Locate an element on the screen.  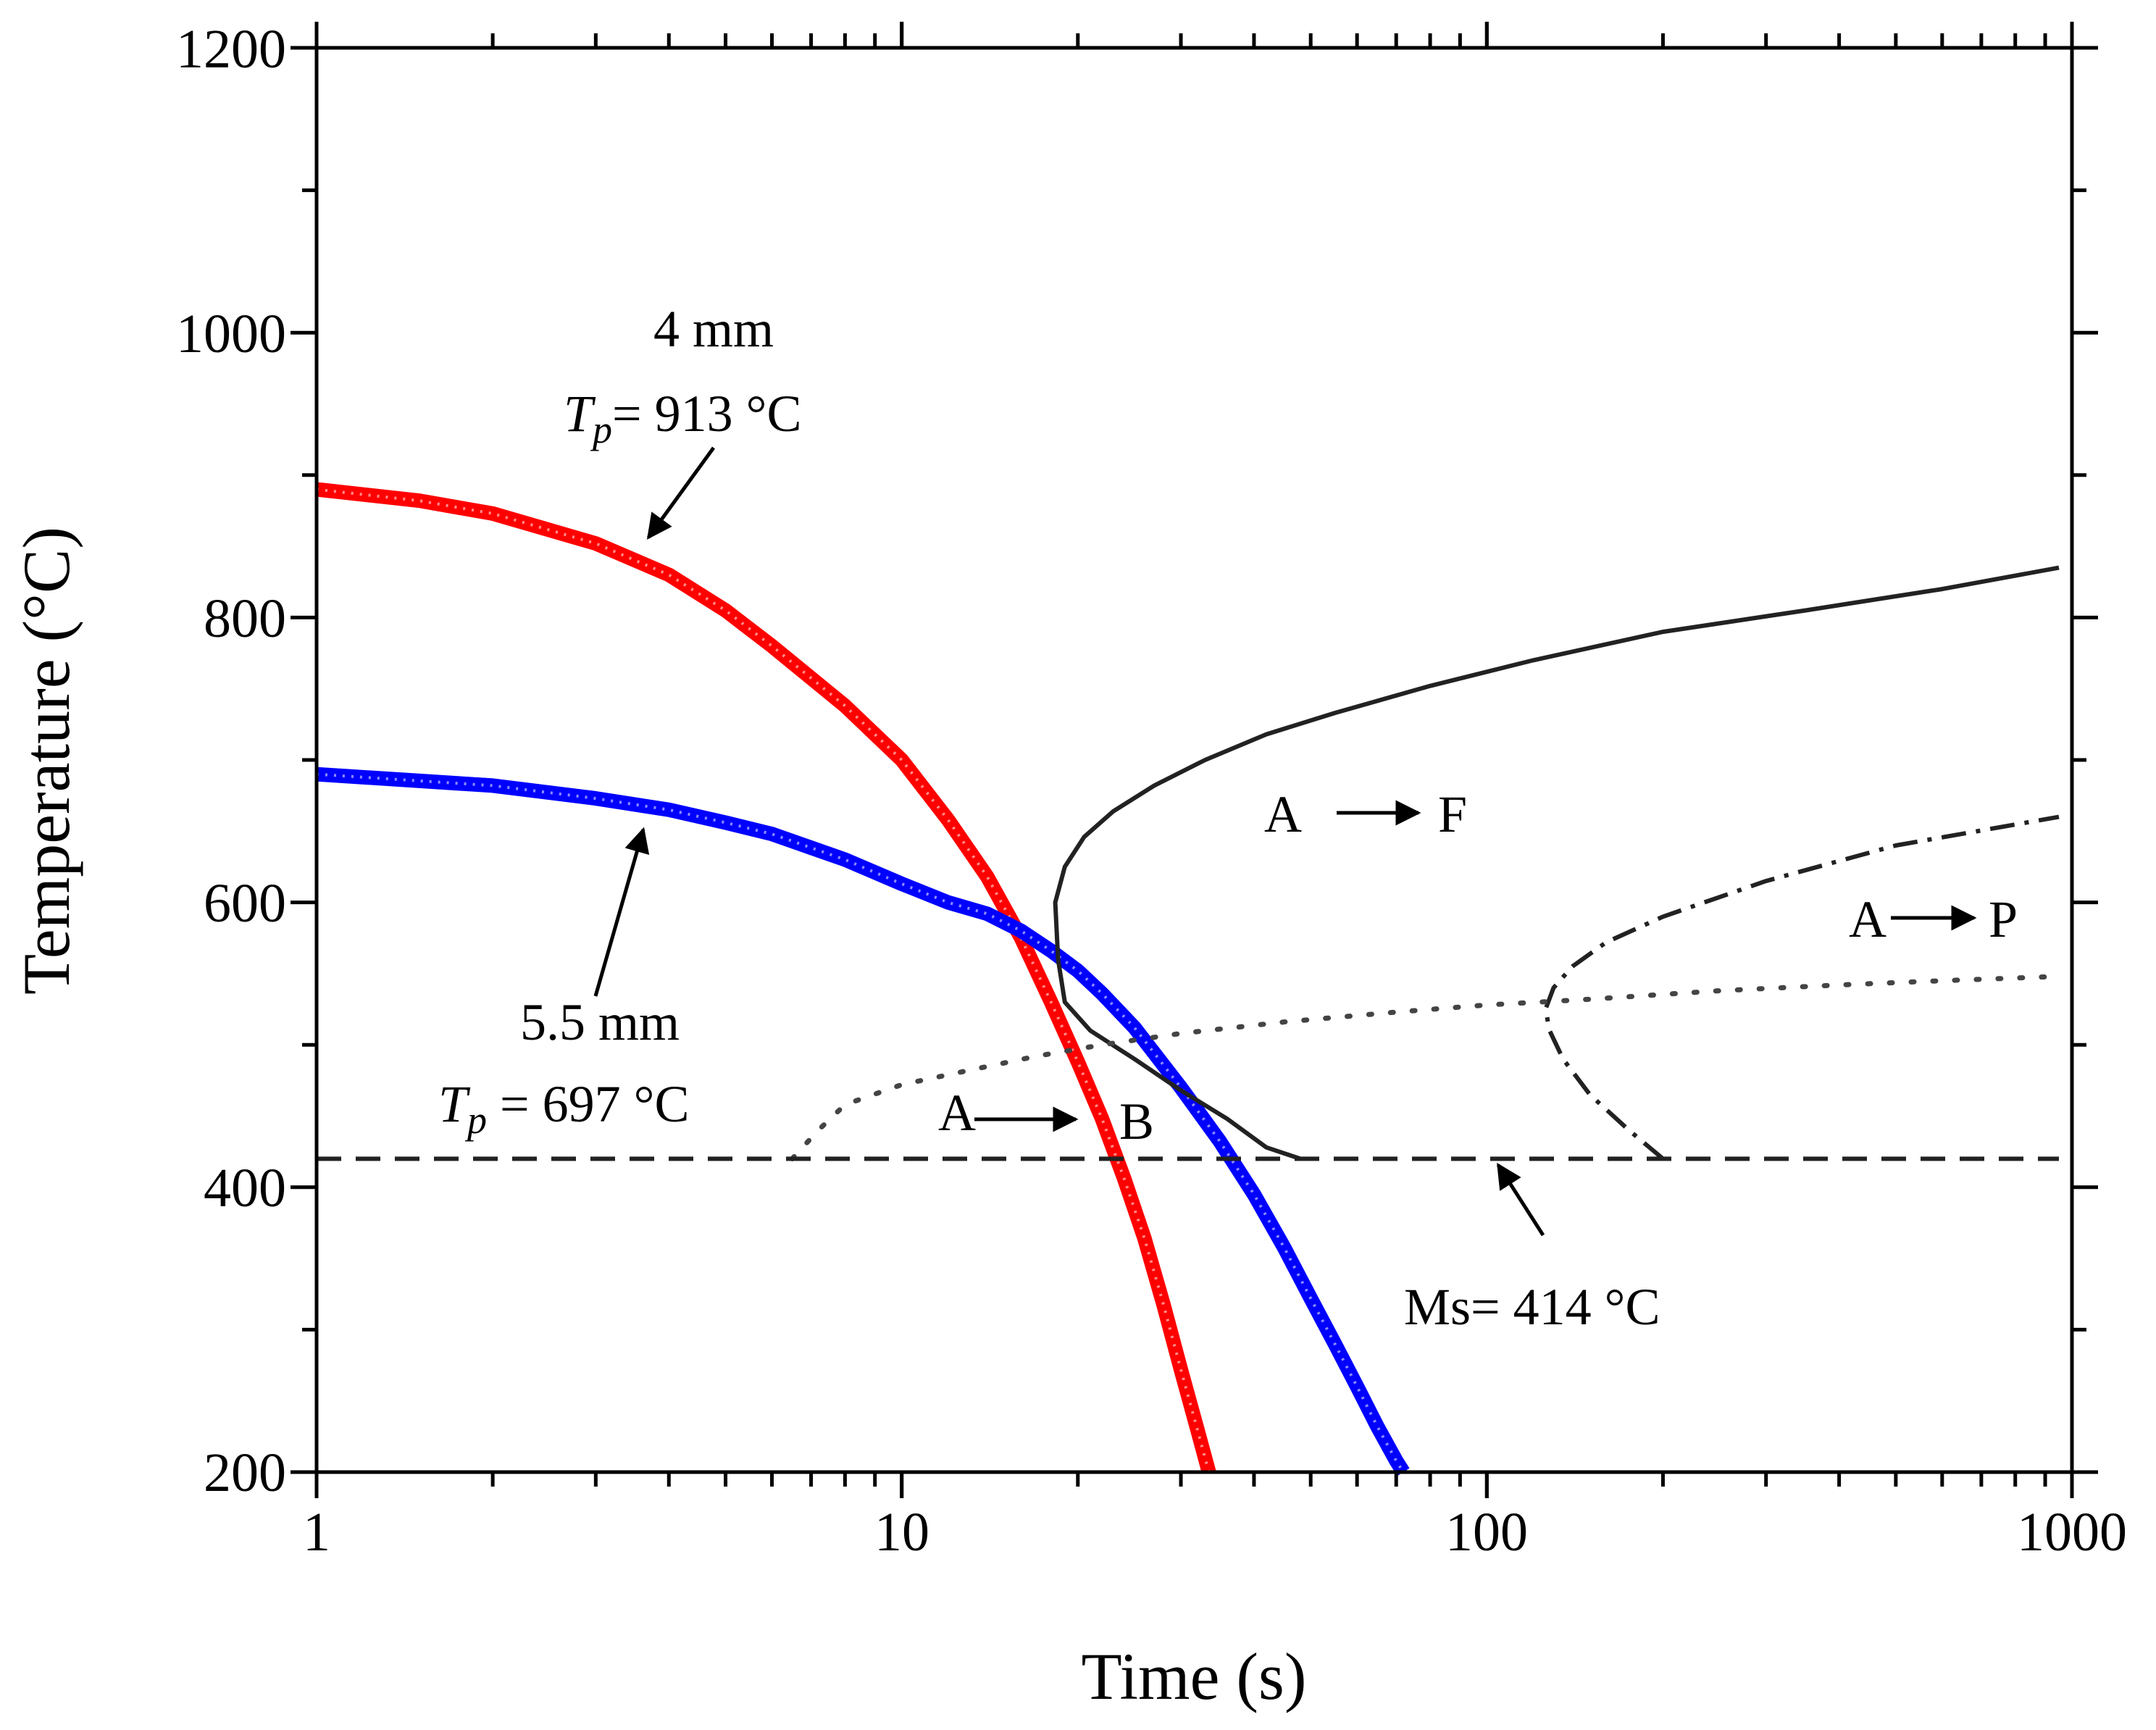
x-tick-label: 1 is located at coordinates (316, 1533).